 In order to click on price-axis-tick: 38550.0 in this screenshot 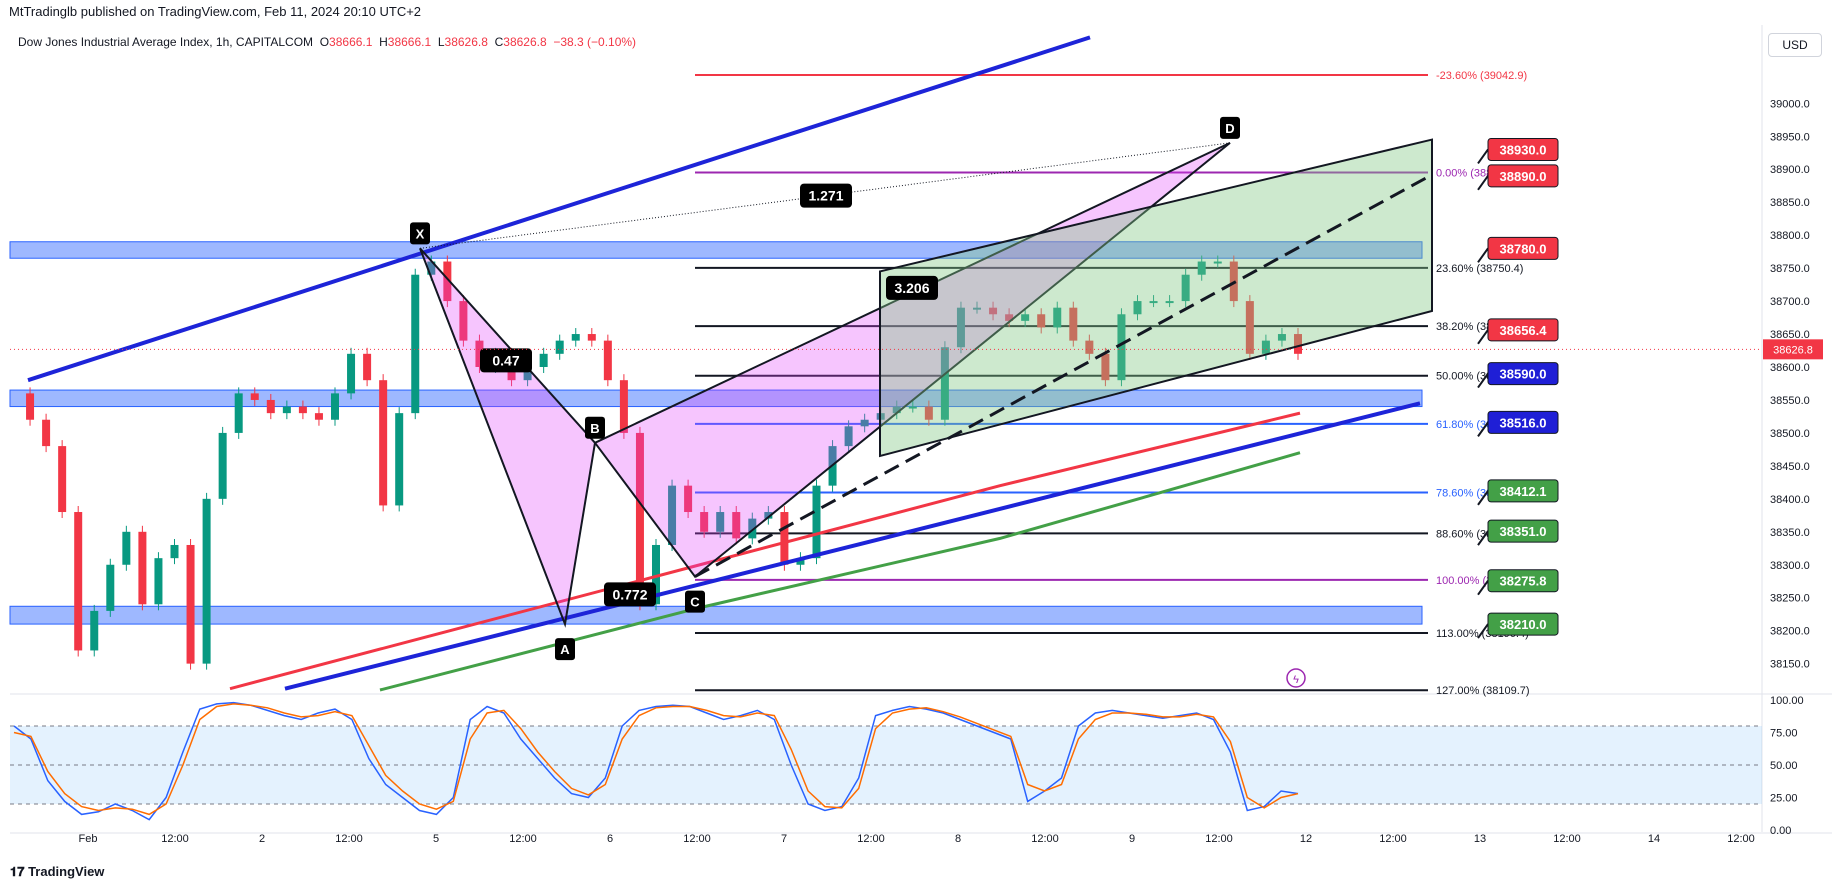, I will do `click(1790, 401)`.